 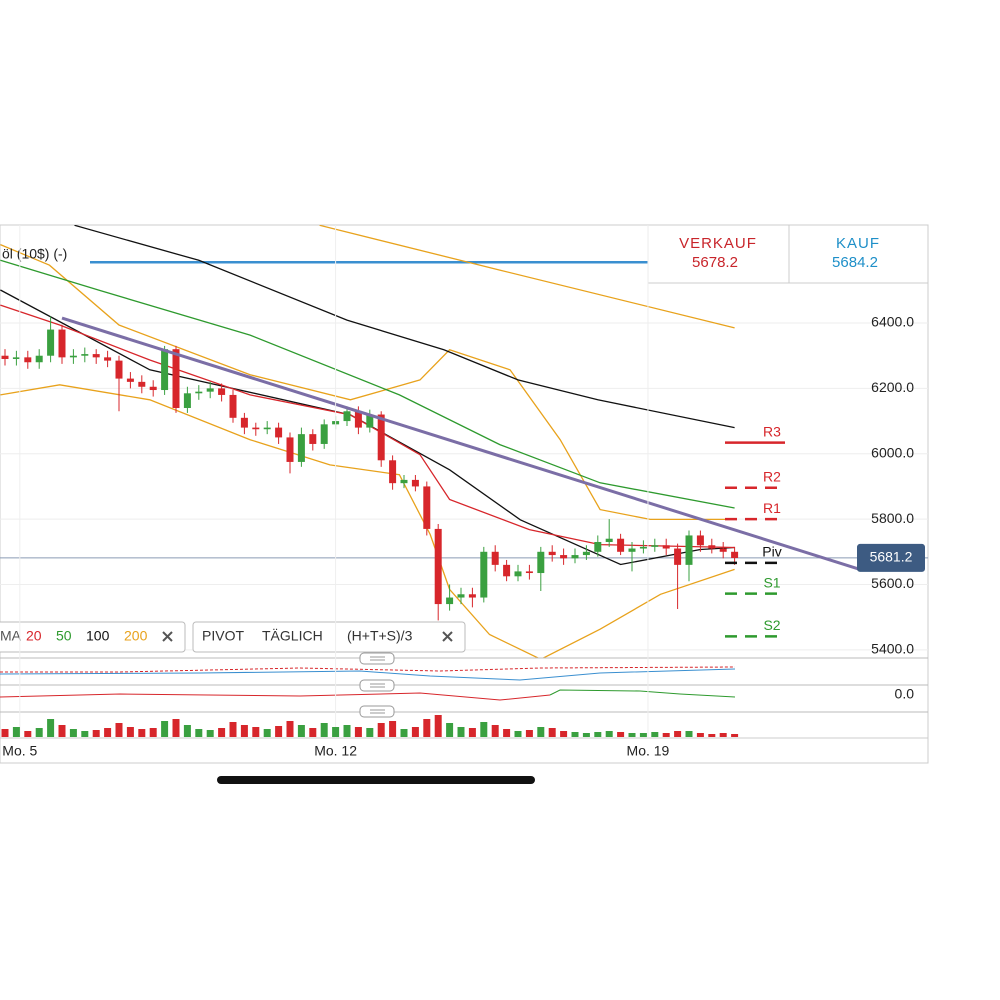 I want to click on y-tick-label: 5800.0, so click(x=892, y=518).